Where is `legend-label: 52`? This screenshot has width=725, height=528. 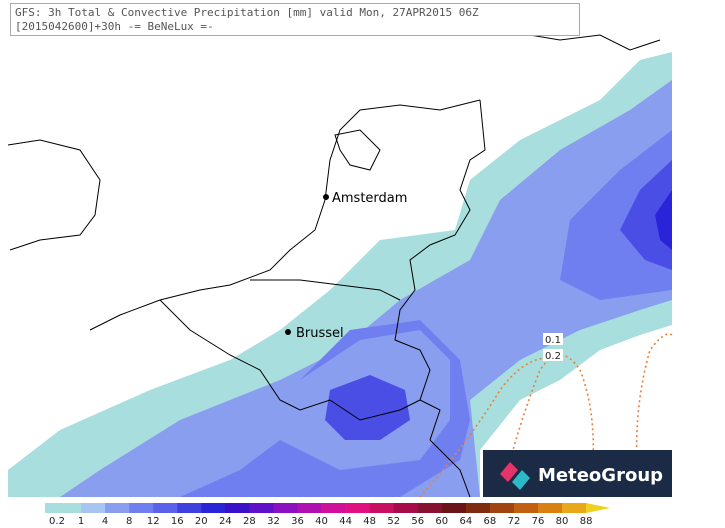
legend-label: 52 is located at coordinates (393, 521).